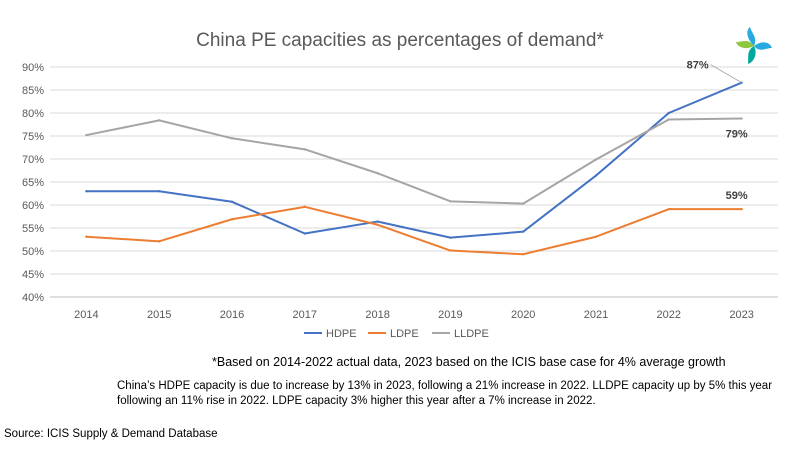  What do you see at coordinates (669, 315) in the screenshot?
I see `x-tick-label: 2022` at bounding box center [669, 315].